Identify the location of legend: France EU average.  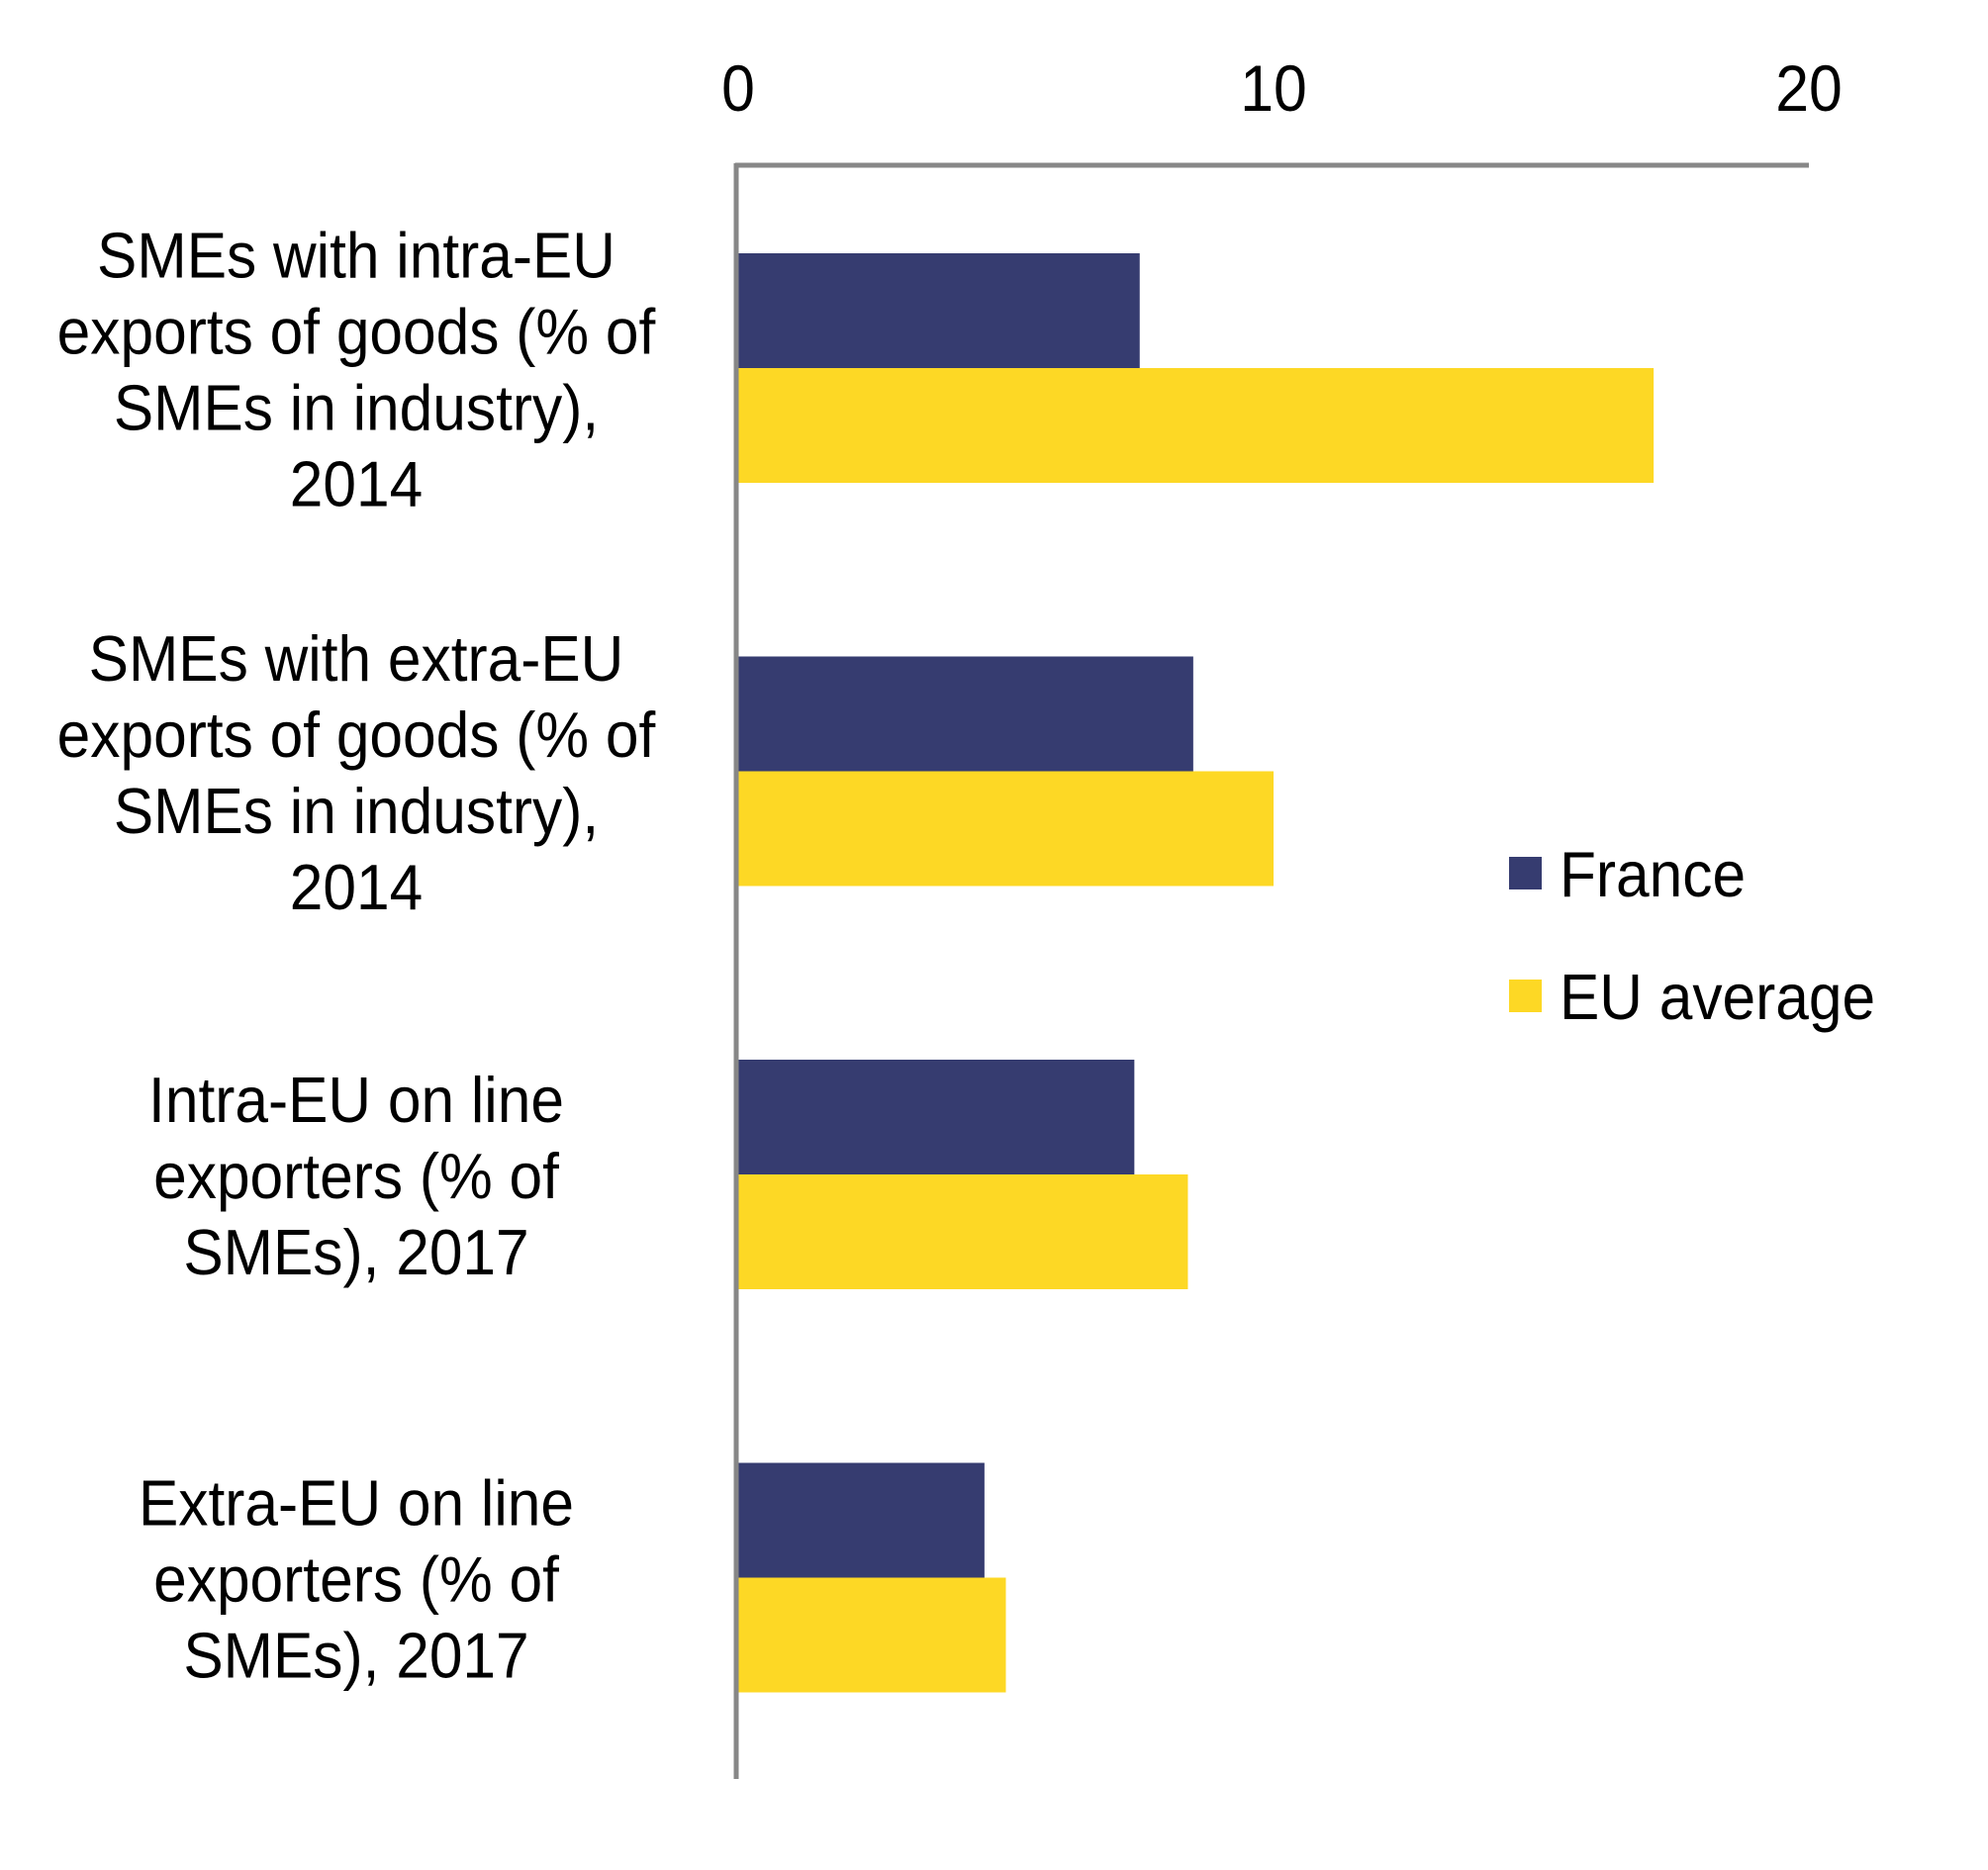
(1692, 936).